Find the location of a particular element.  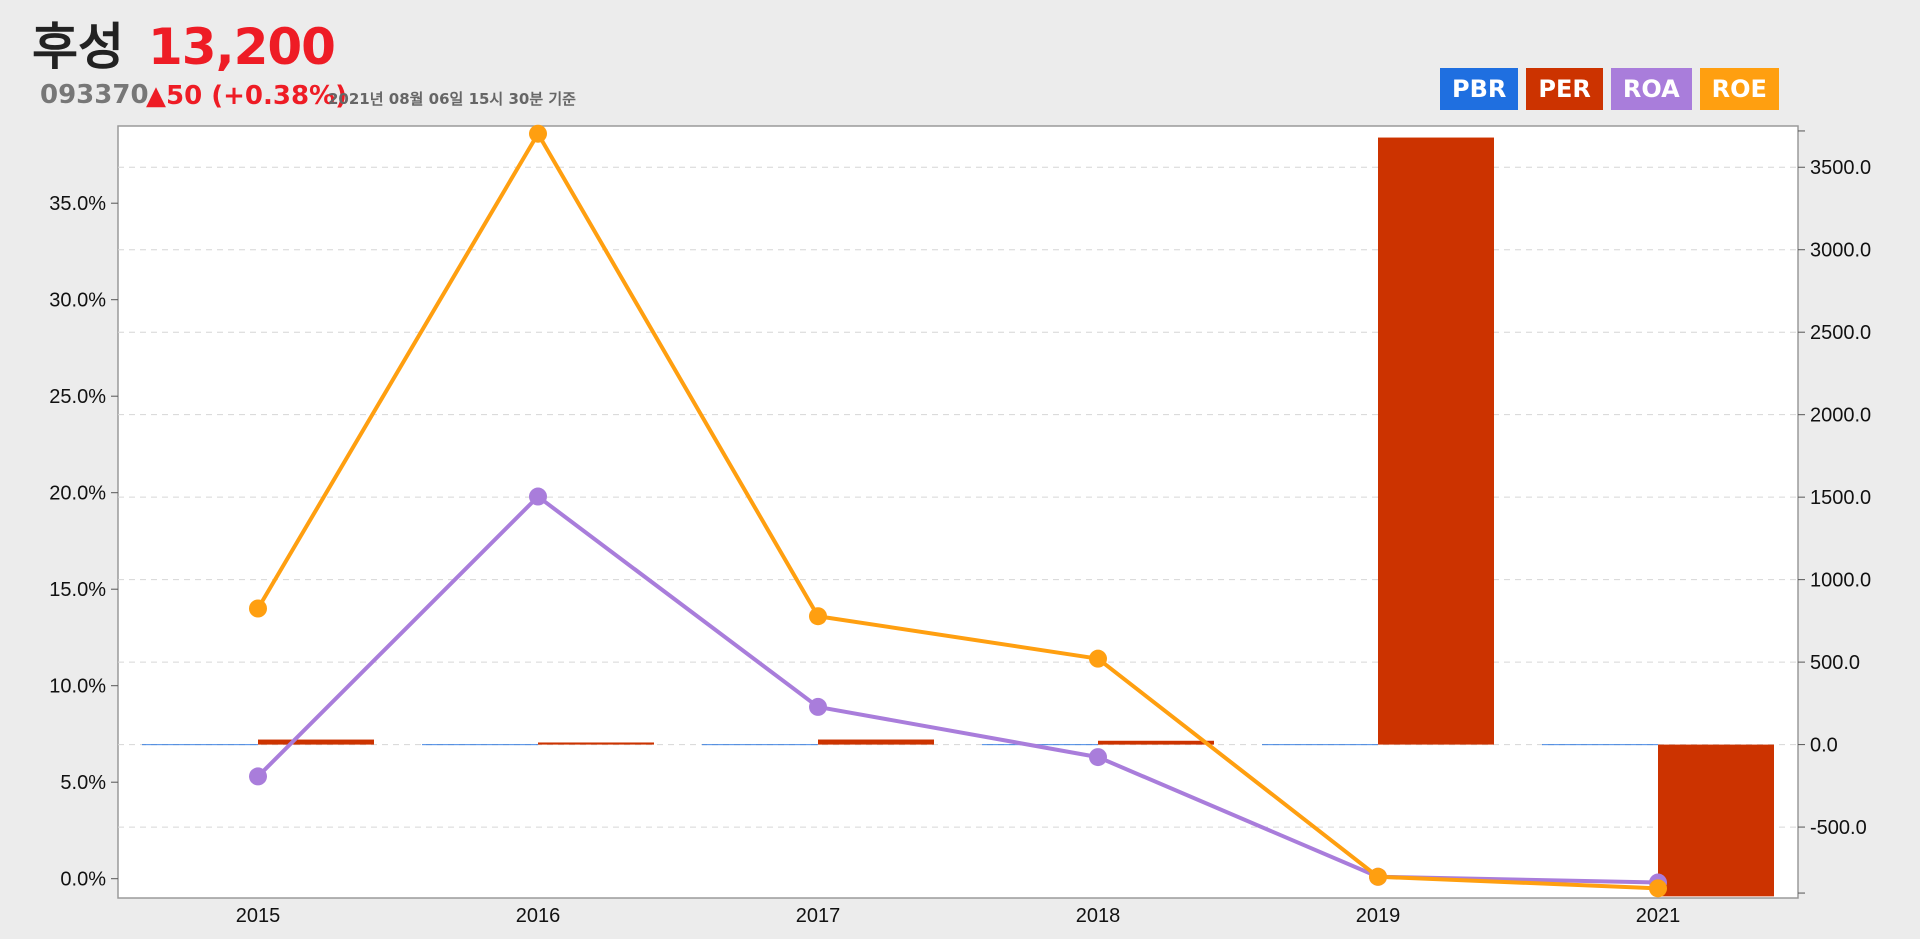

left-tick-label: 25.0% is located at coordinates (77, 397).